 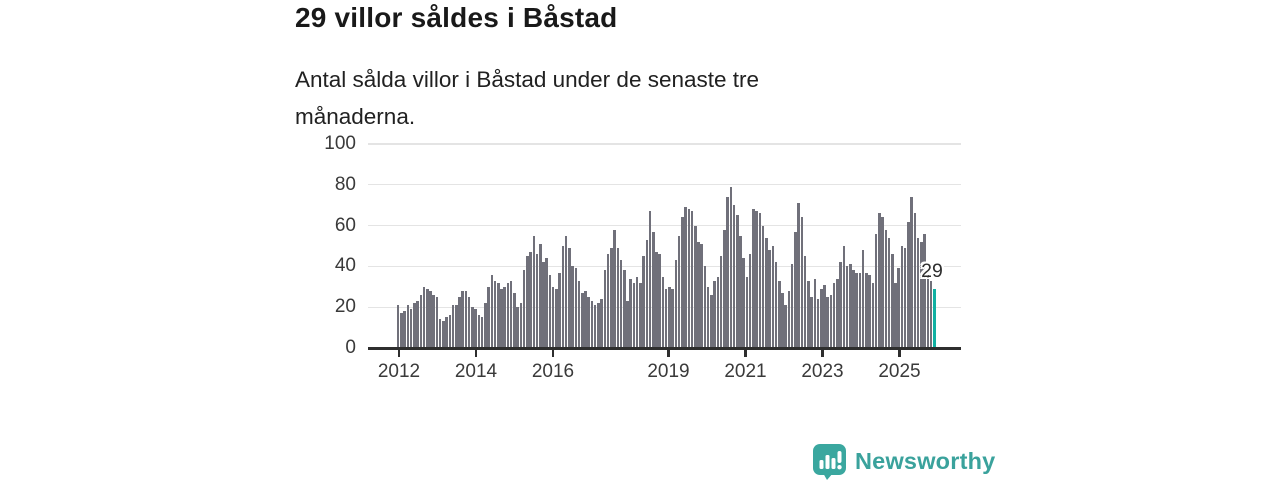 I want to click on x-axis-line, so click(x=664, y=348).